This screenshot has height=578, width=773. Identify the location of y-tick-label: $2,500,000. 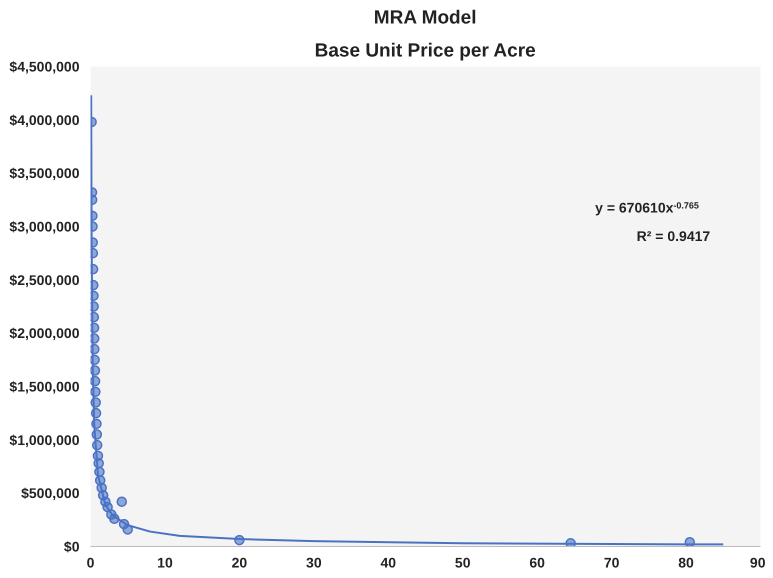
(44, 280).